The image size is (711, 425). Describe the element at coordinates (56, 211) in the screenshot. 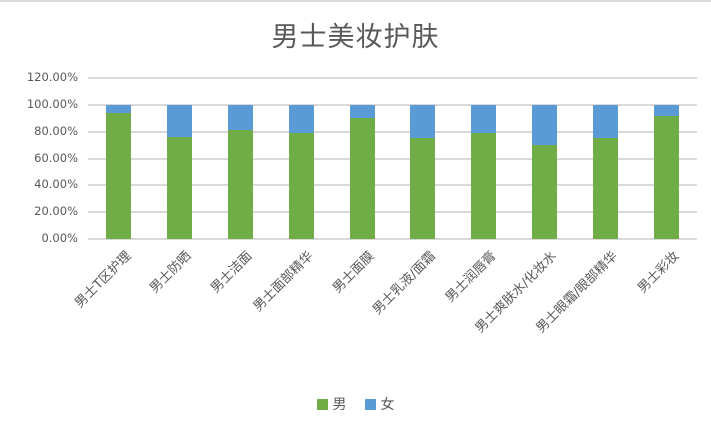

I see `y-axis-tick-label: 20.00%` at that location.